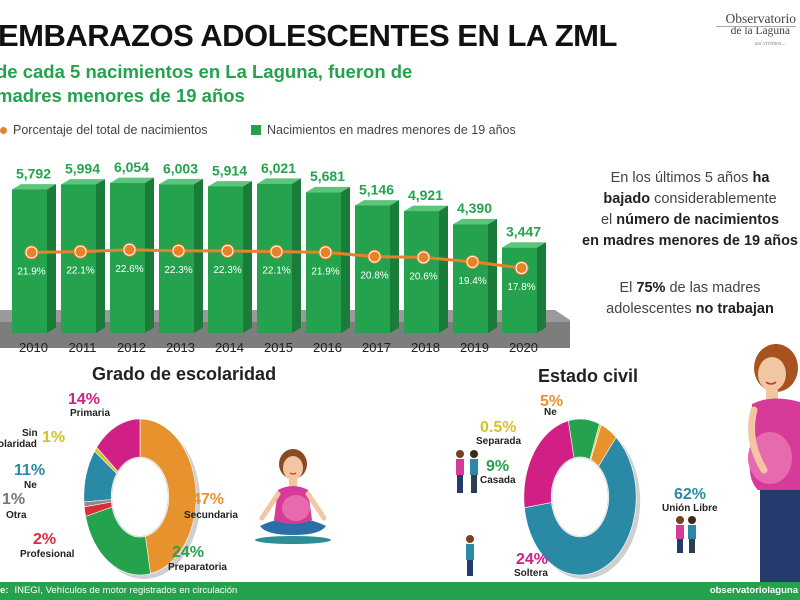 The image size is (800, 600). Describe the element at coordinates (472, 281) in the screenshot. I see `pct-label: 19.4%` at that location.